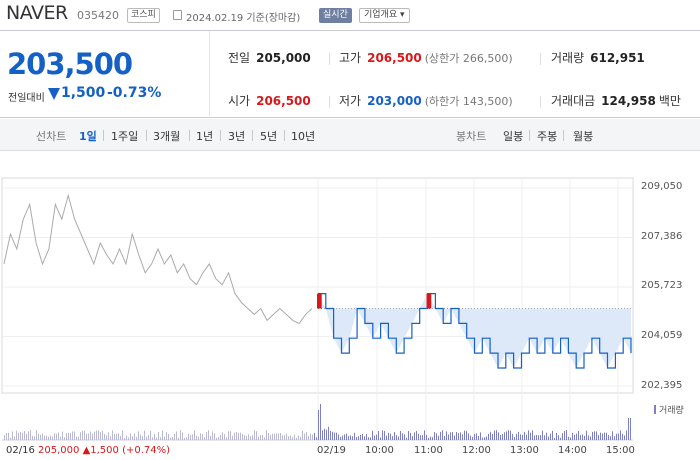 The width and height of the screenshot is (700, 460). What do you see at coordinates (146, 450) in the screenshot?
I see `footer-rate: (+0.74%)` at bounding box center [146, 450].